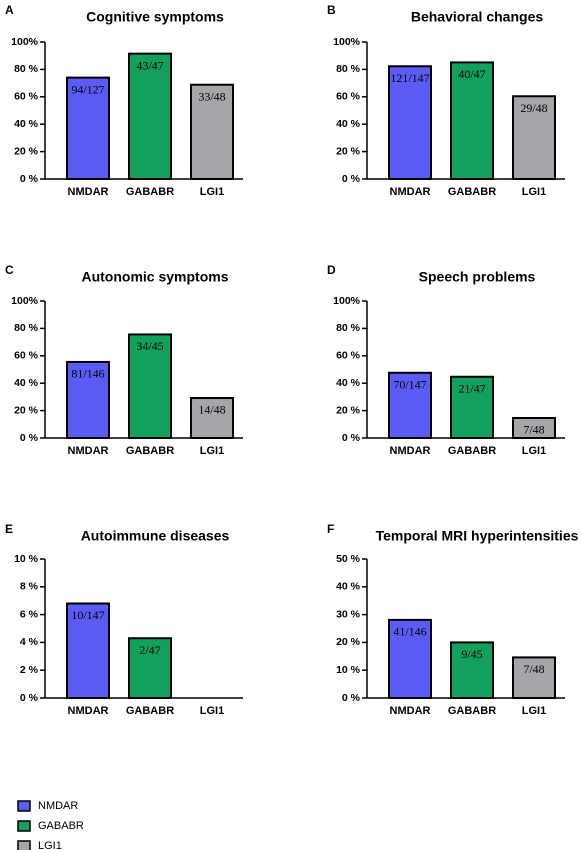 The image size is (582, 850). I want to click on y-tick-label: 4 %, so click(29, 642).